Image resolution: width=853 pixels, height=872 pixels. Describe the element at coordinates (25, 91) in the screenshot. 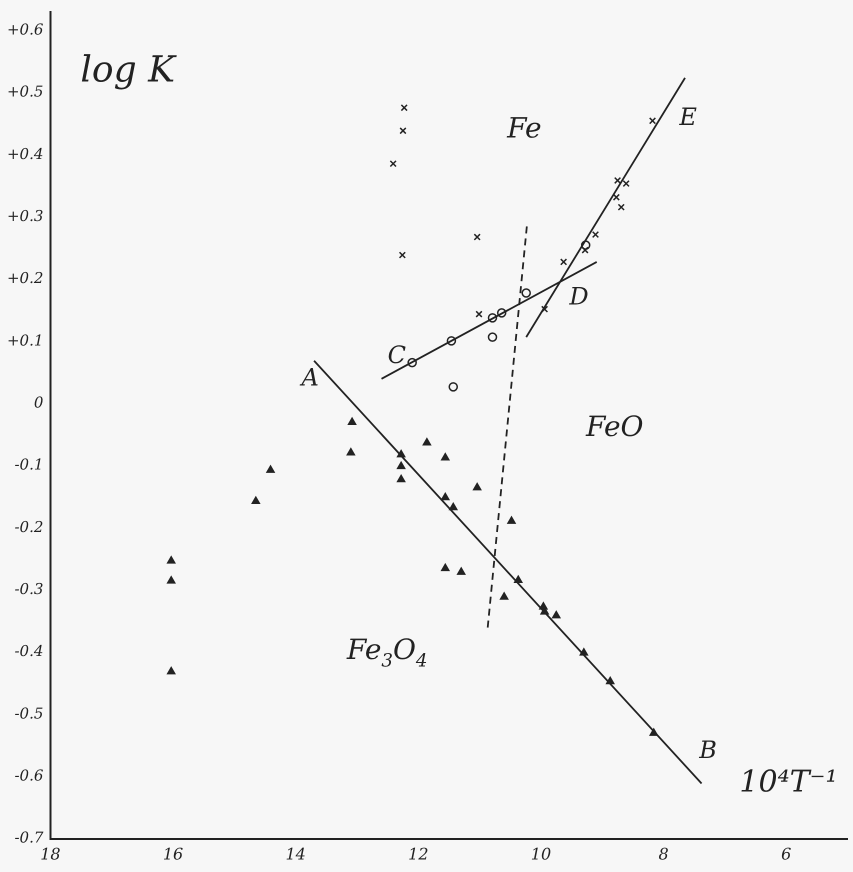

I see `y-tick-label: +0.5` at that location.